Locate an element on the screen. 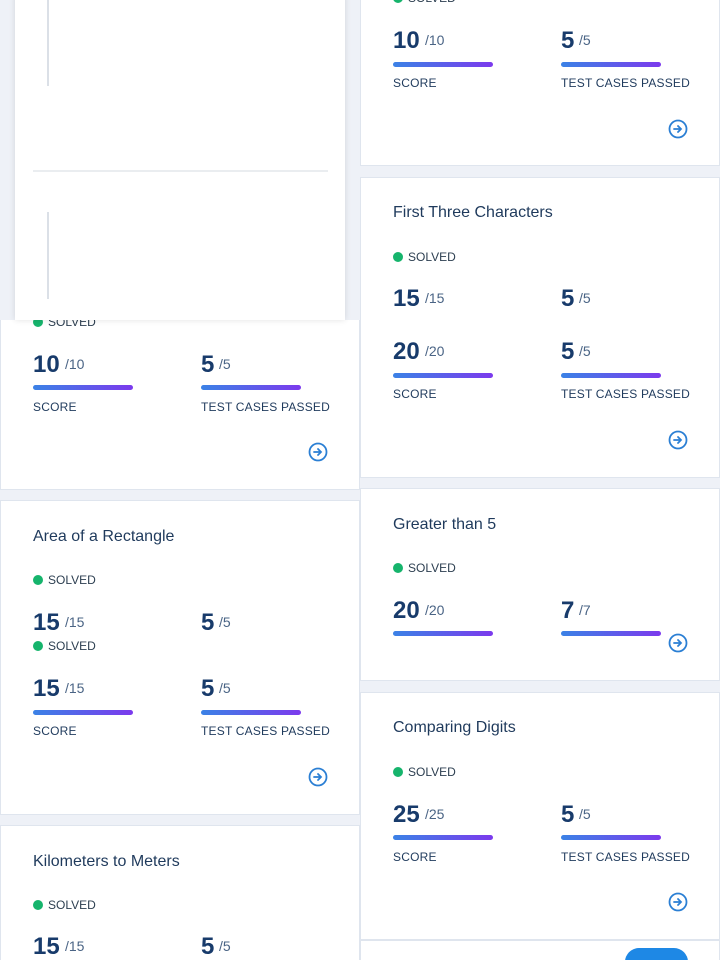 This screenshot has height=960, width=720. card-title: Comparing Digits is located at coordinates (454, 727).